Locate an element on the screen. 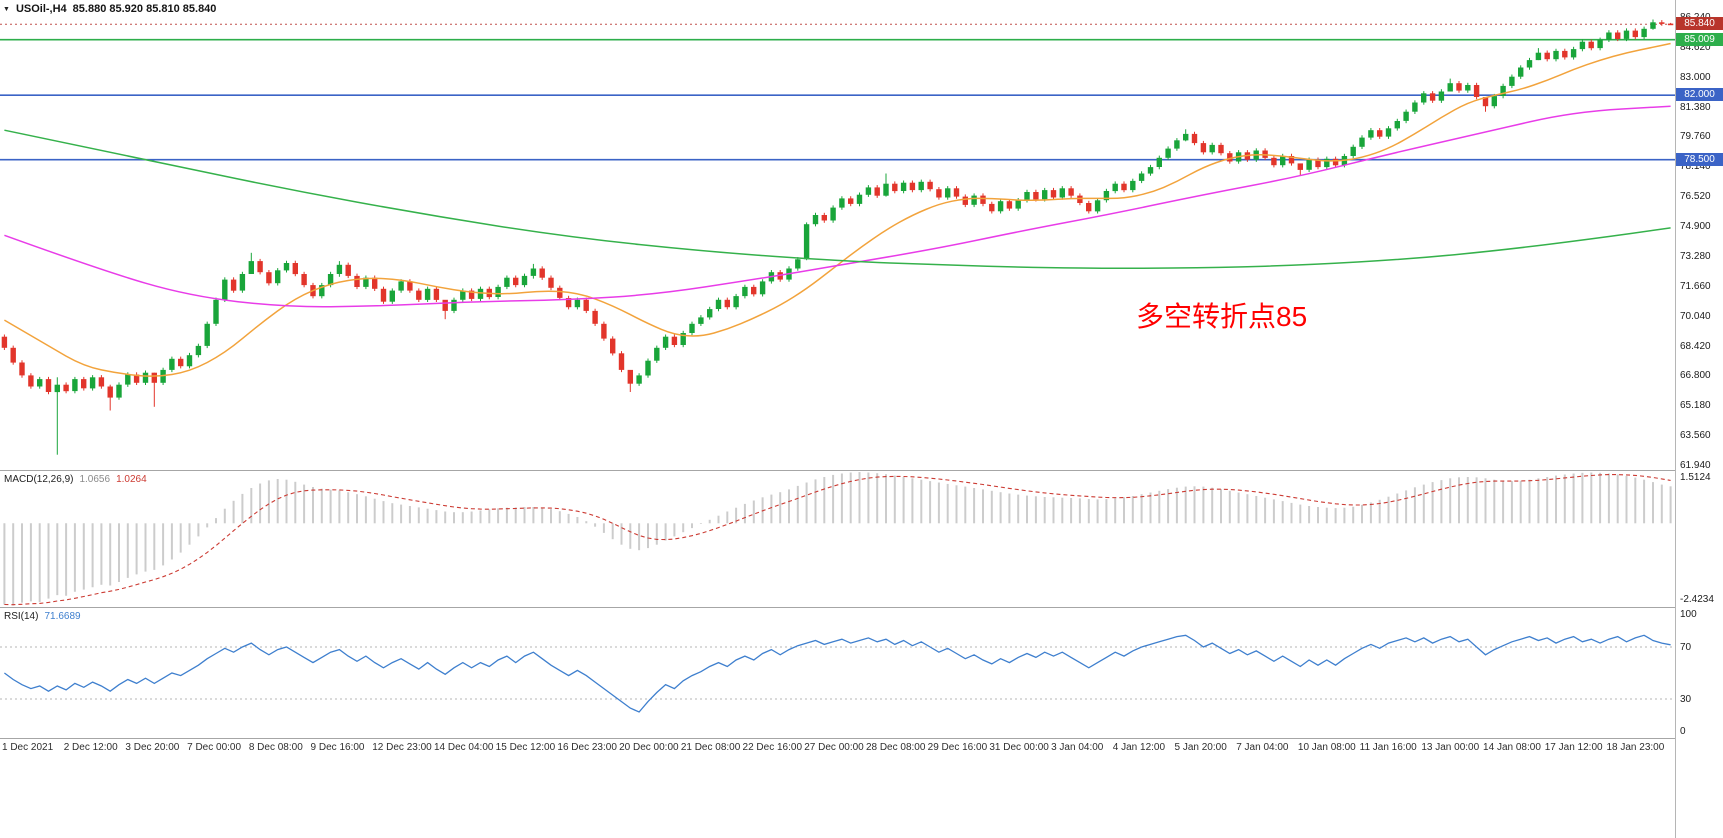  time-axis-label: 28 Dec 08:00 is located at coordinates (895, 747).